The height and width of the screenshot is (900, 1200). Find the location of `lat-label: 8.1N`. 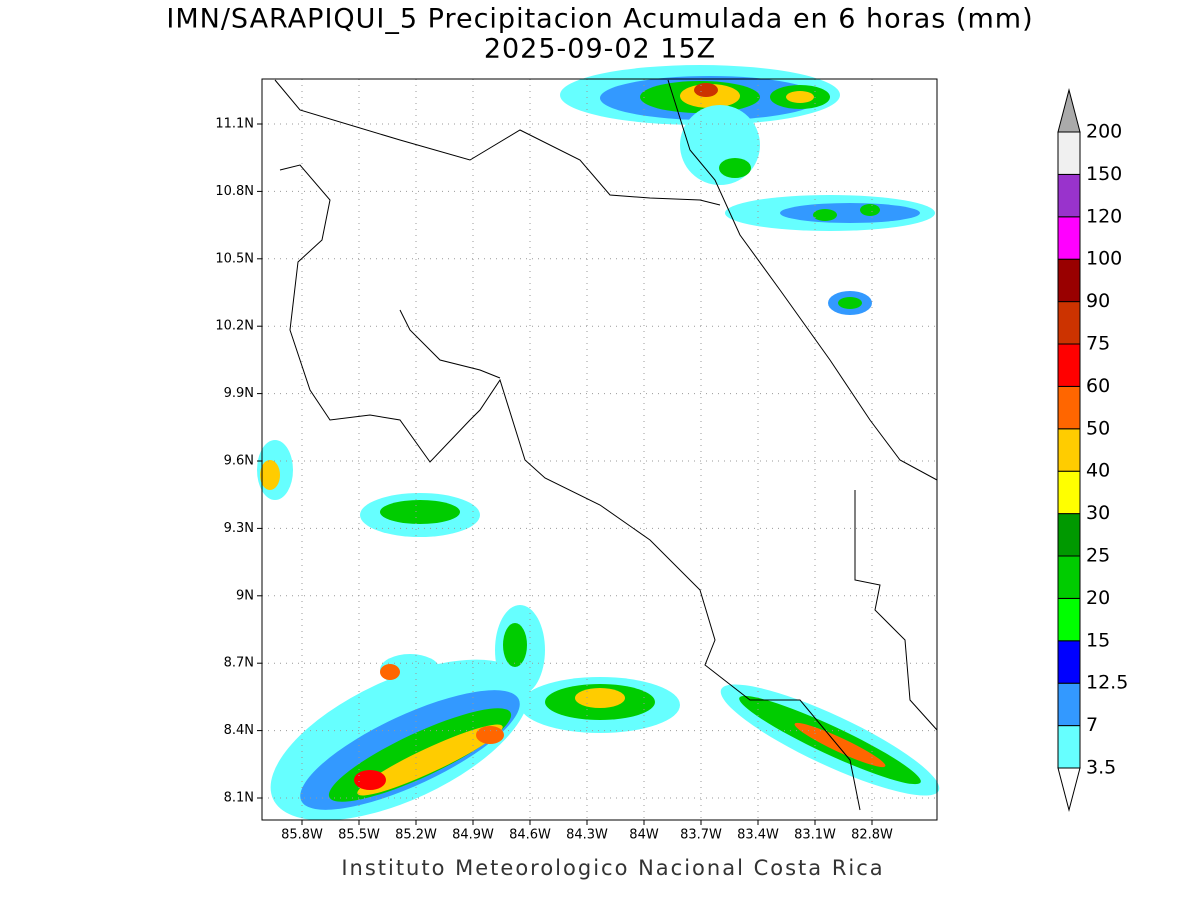

lat-label: 8.1N is located at coordinates (239, 798).